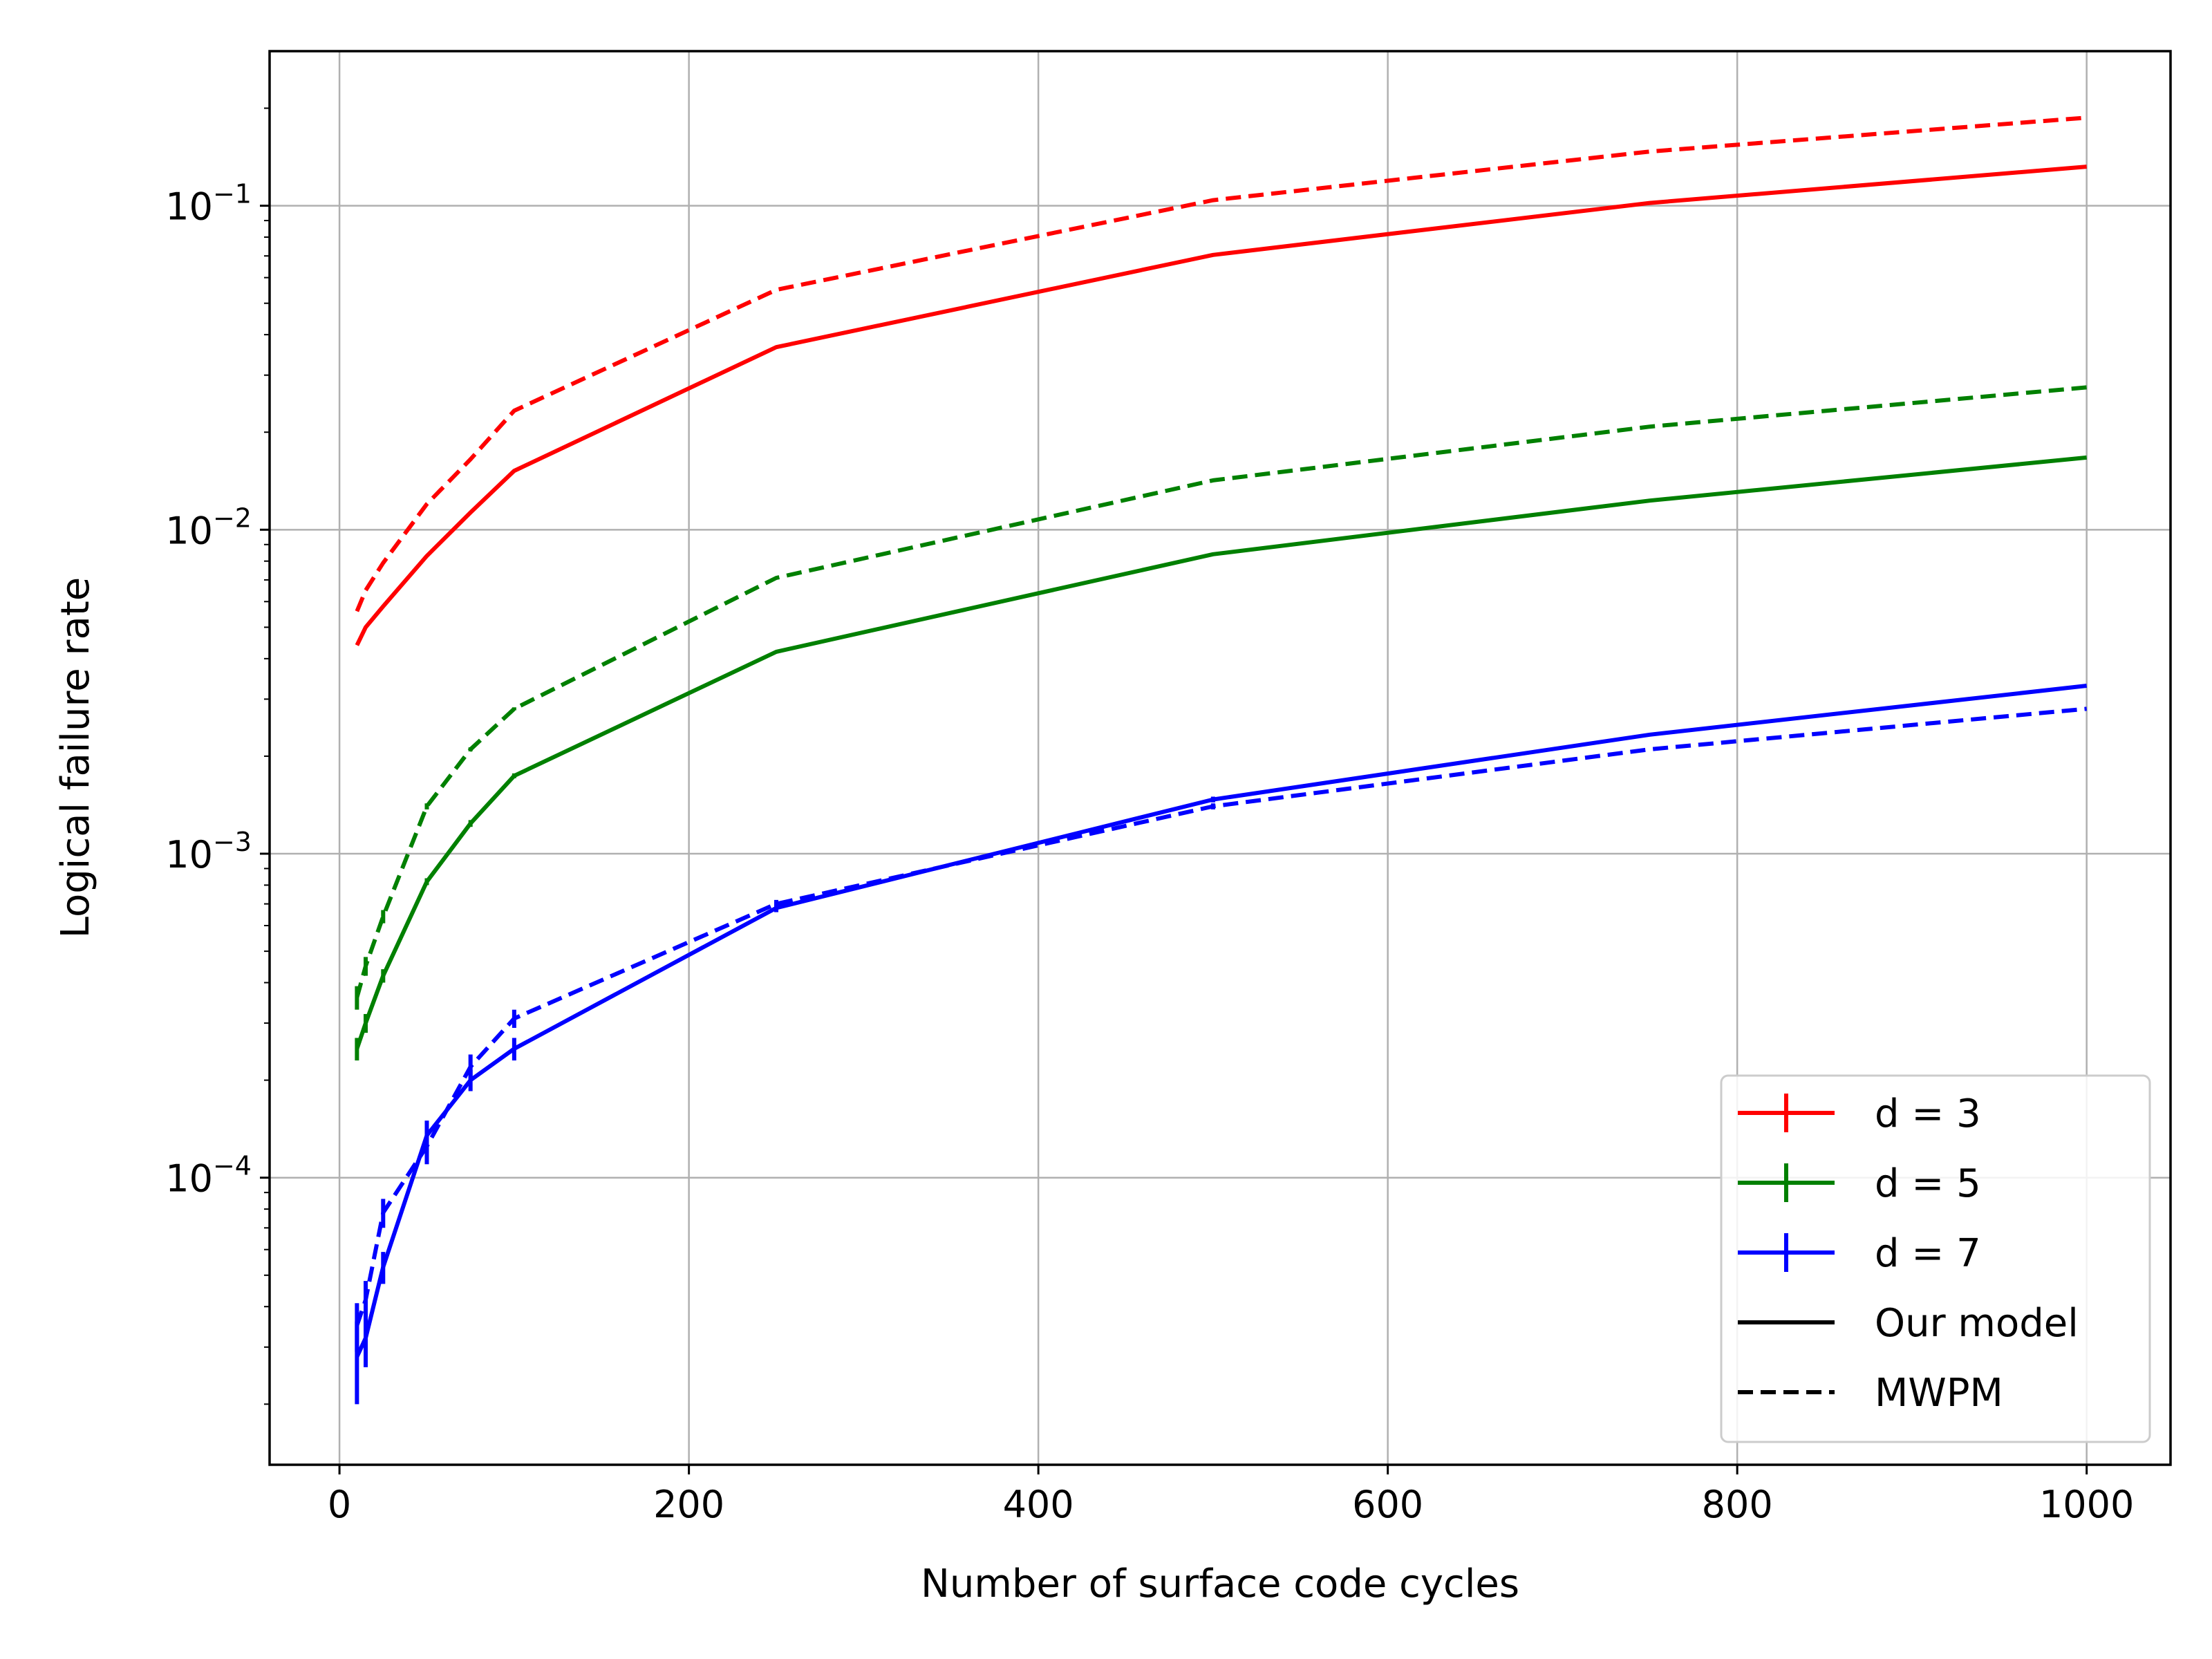  I want to click on legend-label: d = 7, so click(1928, 1253).